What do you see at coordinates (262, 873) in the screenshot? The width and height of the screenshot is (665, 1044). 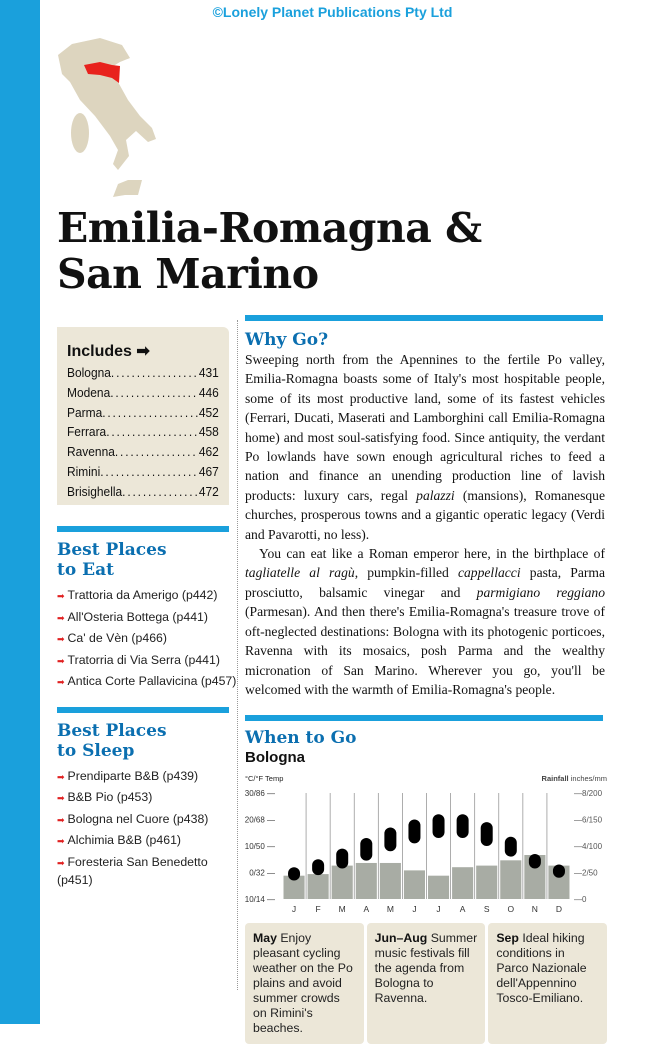 I see `left-tick-label: 0/32 —` at bounding box center [262, 873].